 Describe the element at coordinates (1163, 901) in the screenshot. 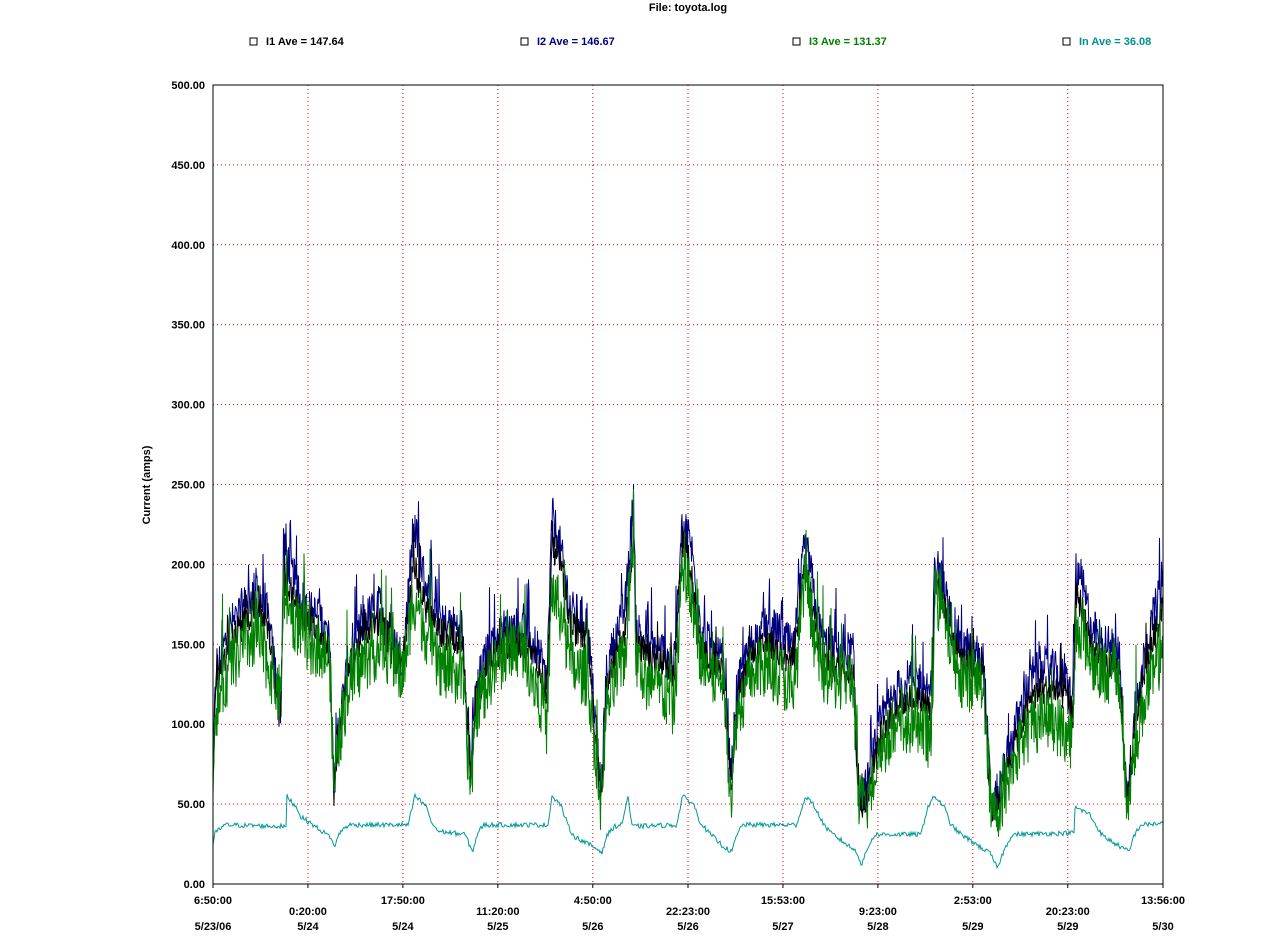

I see `x-tick-time: 13:56:00` at that location.